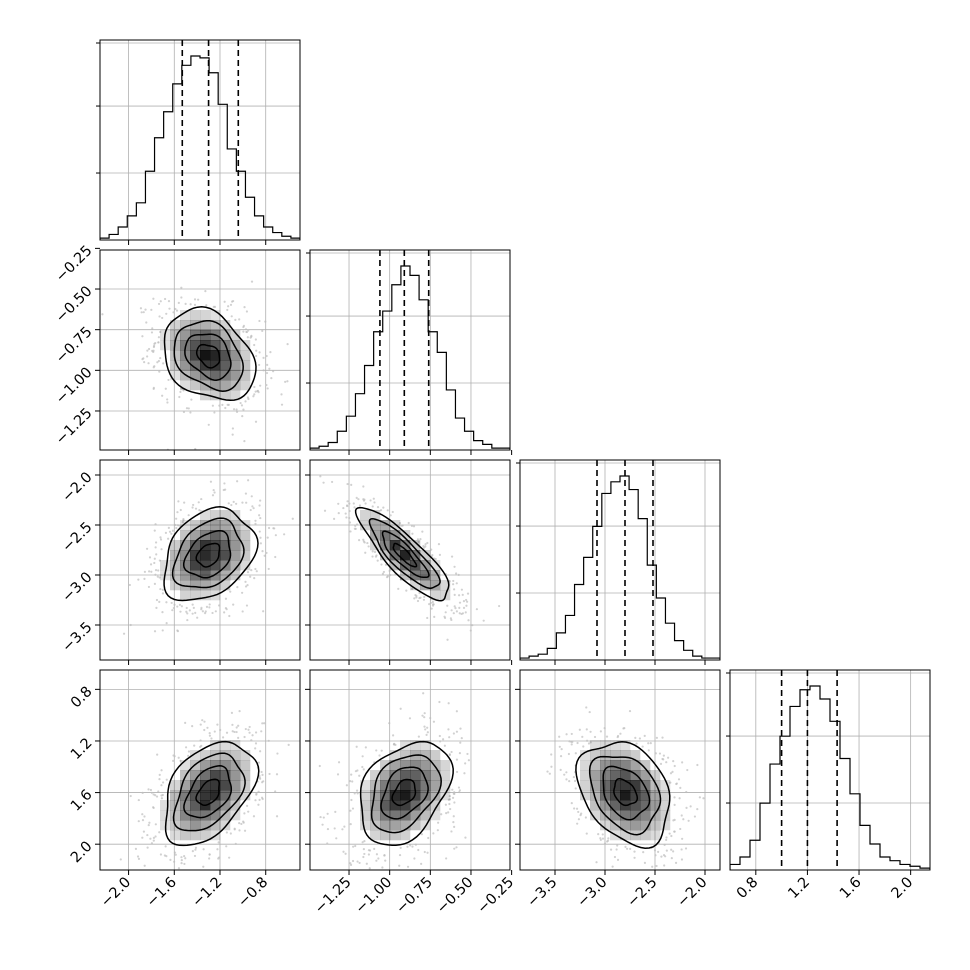 This screenshot has width=970, height=970. I want to click on panel-frame, so click(410, 560).